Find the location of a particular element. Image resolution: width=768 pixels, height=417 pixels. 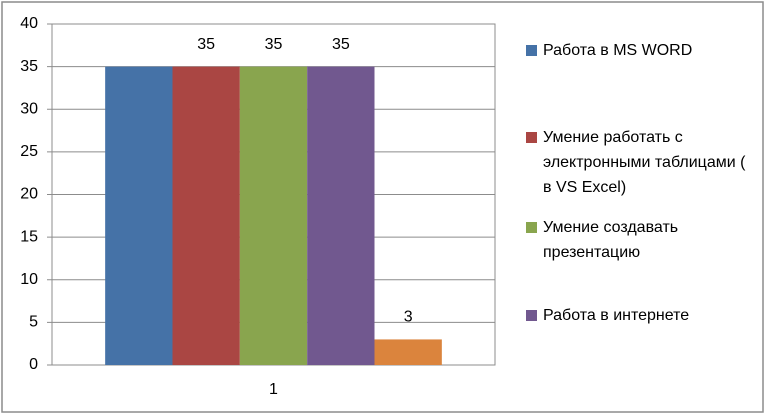

legend-entry: Работа в интернете is located at coordinates (638, 315).